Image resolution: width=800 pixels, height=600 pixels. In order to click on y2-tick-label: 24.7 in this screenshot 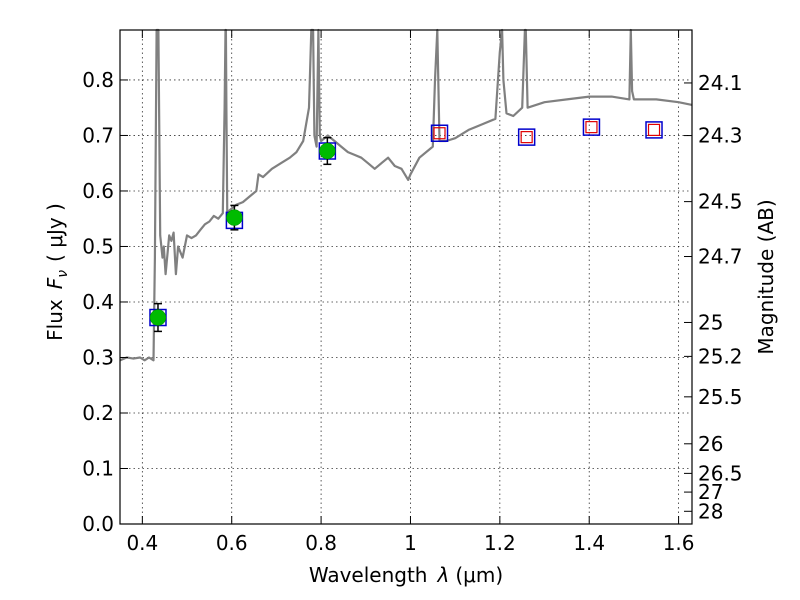, I will do `click(720, 257)`.